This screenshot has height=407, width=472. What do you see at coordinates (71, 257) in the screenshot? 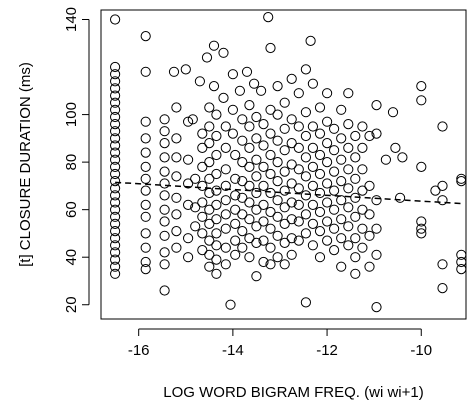
I see `y-tick-label: 40` at bounding box center [71, 257].